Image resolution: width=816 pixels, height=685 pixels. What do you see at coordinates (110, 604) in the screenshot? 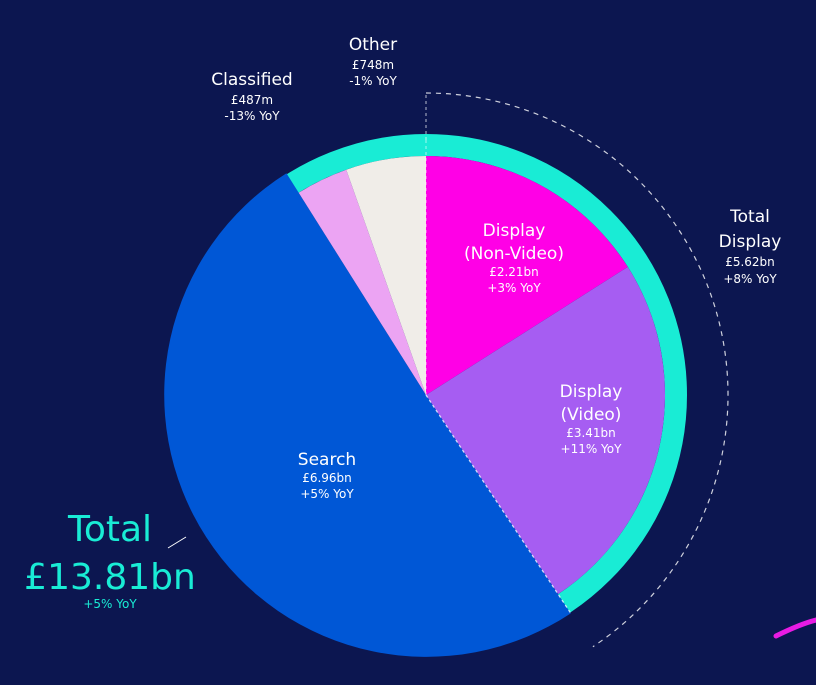
I see `total-change: +5% YoY` at bounding box center [110, 604].